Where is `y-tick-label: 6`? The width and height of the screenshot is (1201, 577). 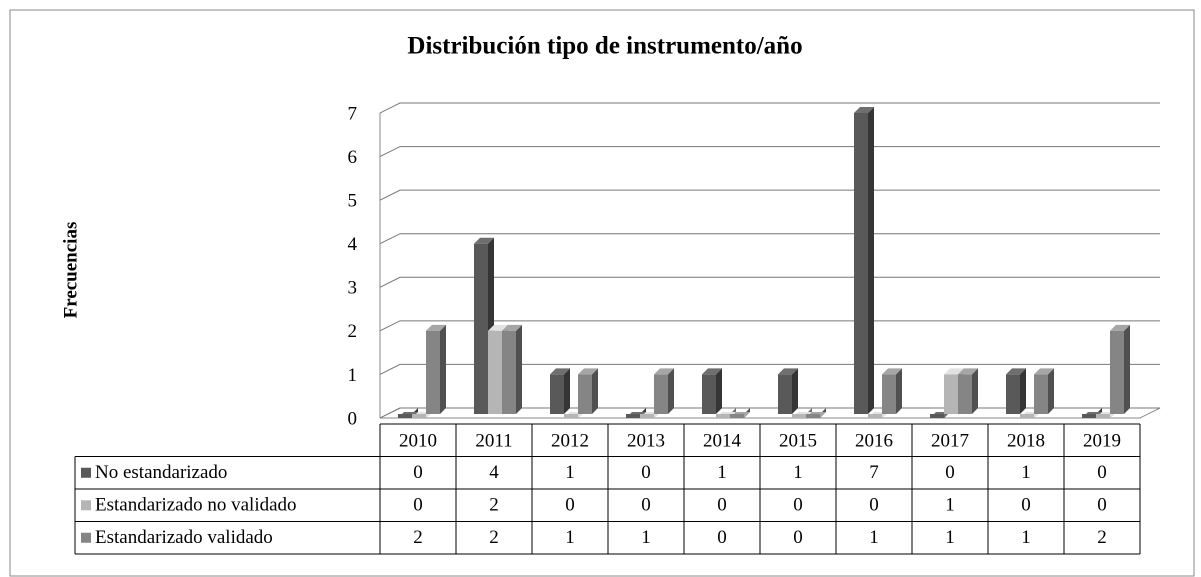
y-tick-label: 6 is located at coordinates (353, 157).